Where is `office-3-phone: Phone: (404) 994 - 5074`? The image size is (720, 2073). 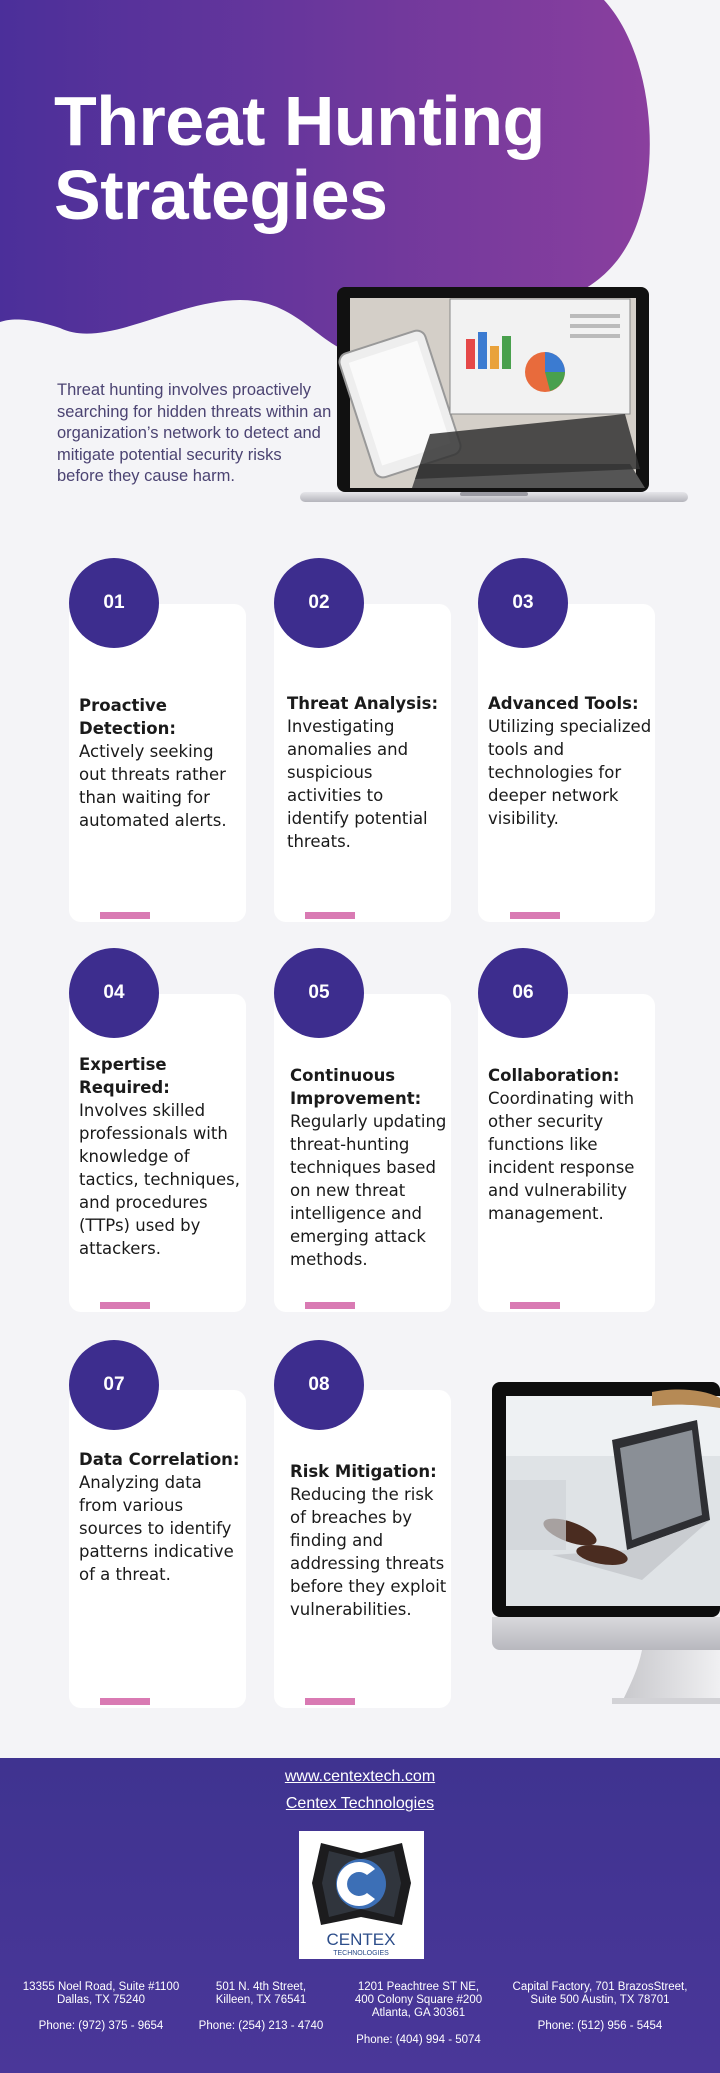
office-3-phone: Phone: (404) 994 - 5074 is located at coordinates (418, 2040).